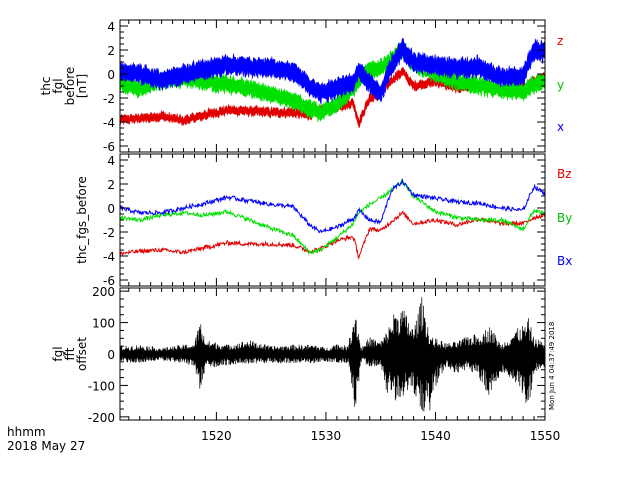  What do you see at coordinates (46, 446) in the screenshot?
I see `date-label: 2018 May 27` at bounding box center [46, 446].